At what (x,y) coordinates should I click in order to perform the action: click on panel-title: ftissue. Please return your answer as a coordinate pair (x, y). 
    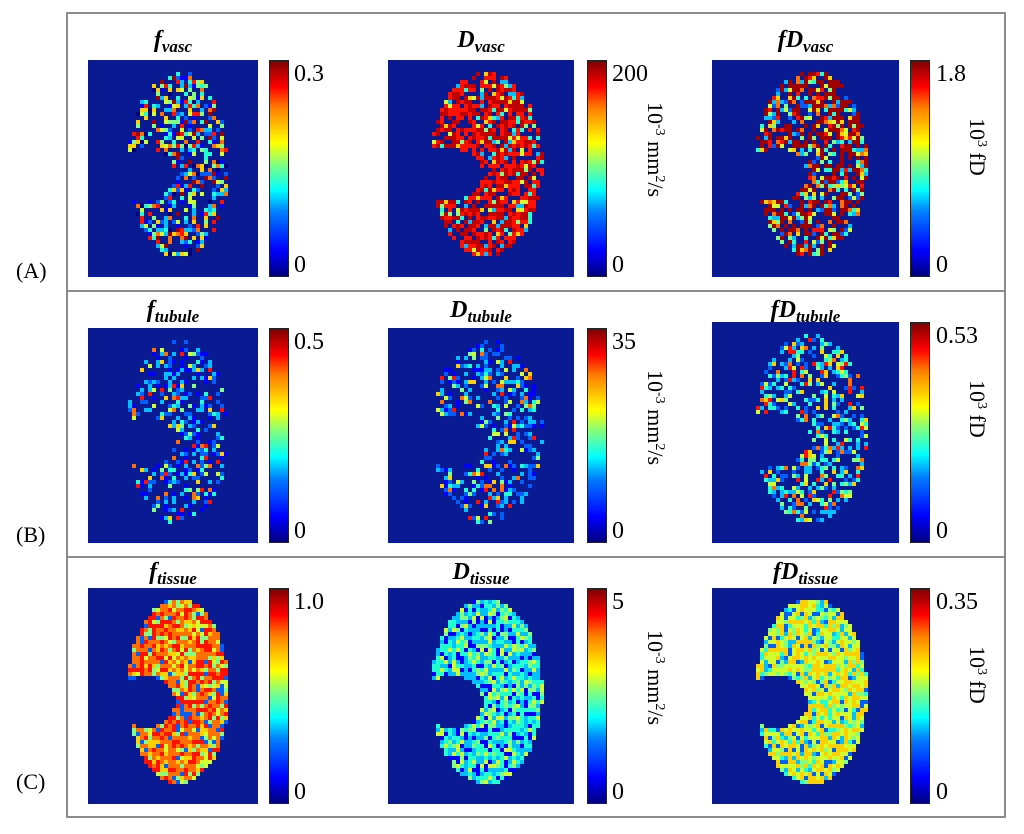
    Looking at the image, I should click on (173, 573).